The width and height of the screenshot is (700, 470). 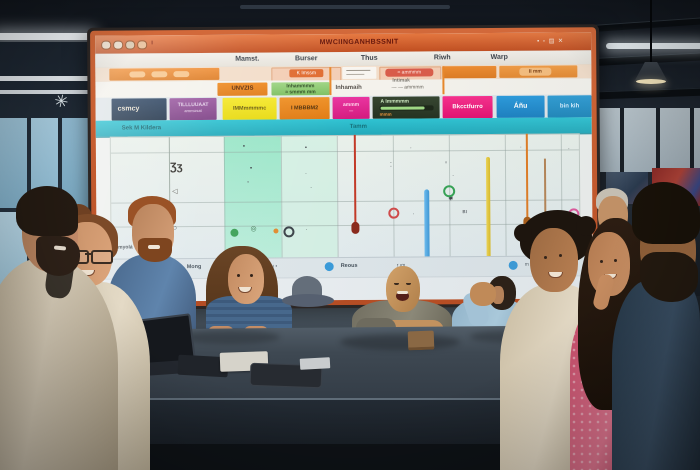 What do you see at coordinates (13, 163) in the screenshot?
I see `glass-panel` at bounding box center [13, 163].